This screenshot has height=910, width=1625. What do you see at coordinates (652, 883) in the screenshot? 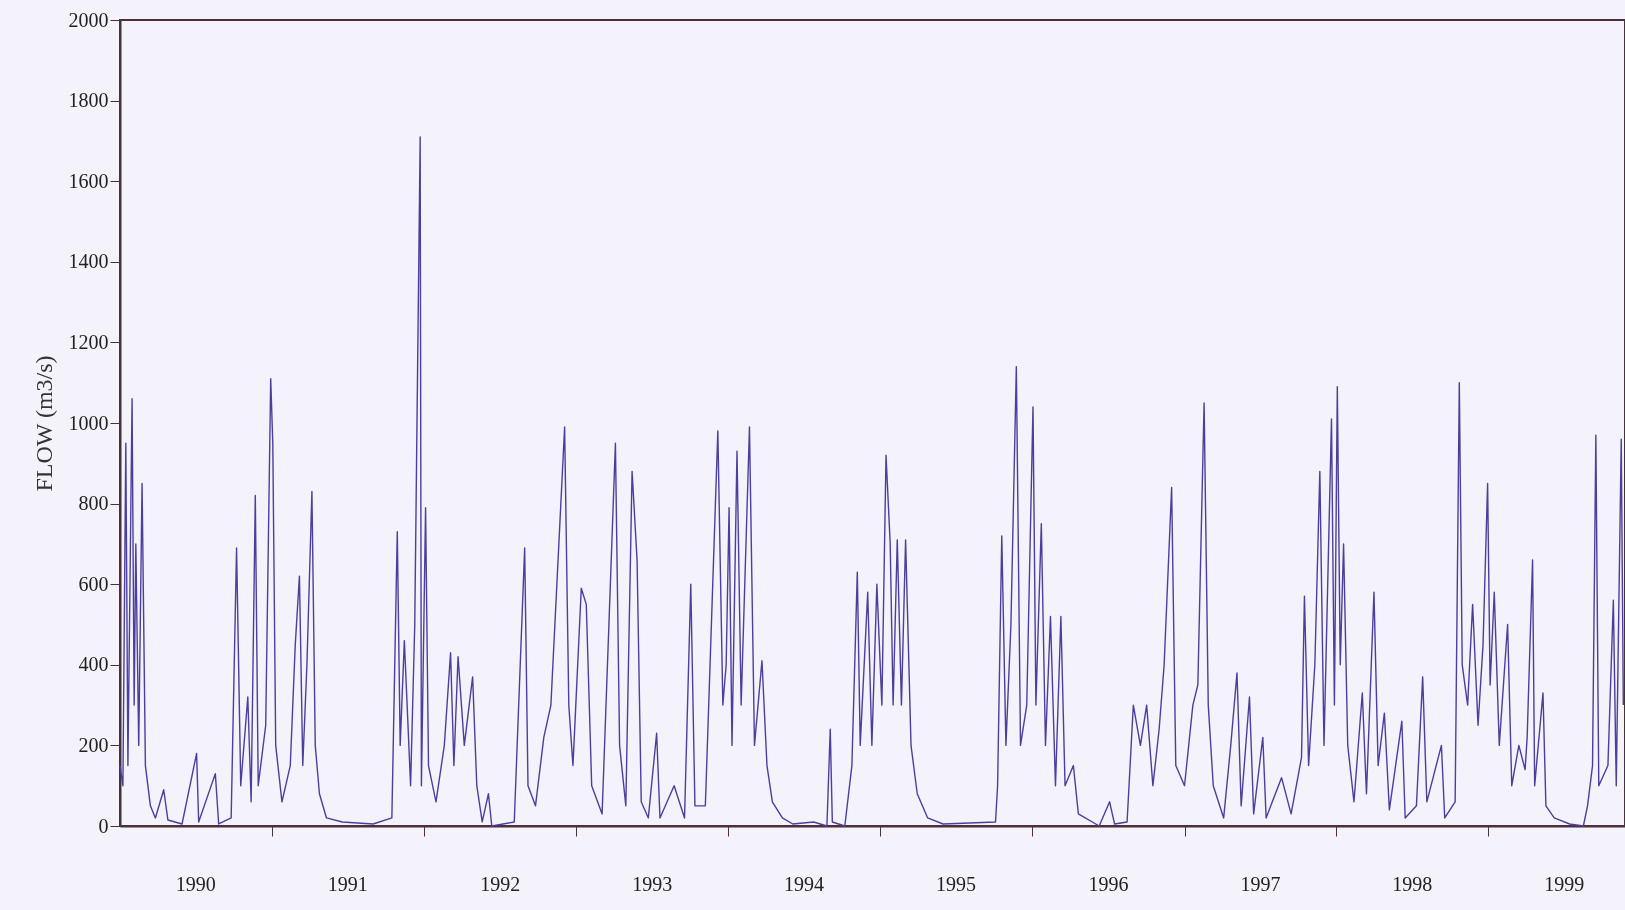
I see `x-tick-label: 1993` at bounding box center [652, 883].